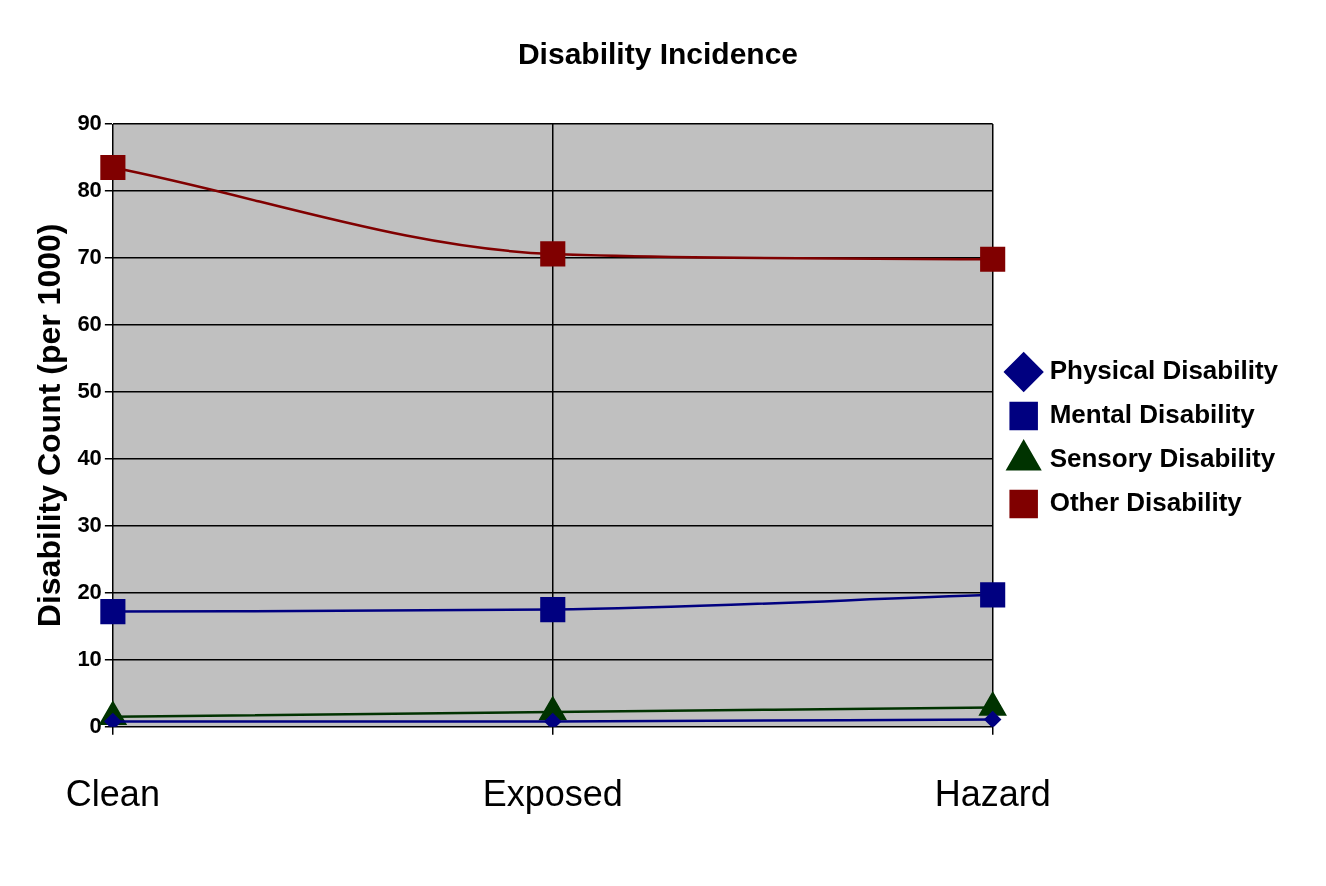 This screenshot has width=1326, height=886. Describe the element at coordinates (89, 591) in the screenshot. I see `y-tick-label: 20` at that location.